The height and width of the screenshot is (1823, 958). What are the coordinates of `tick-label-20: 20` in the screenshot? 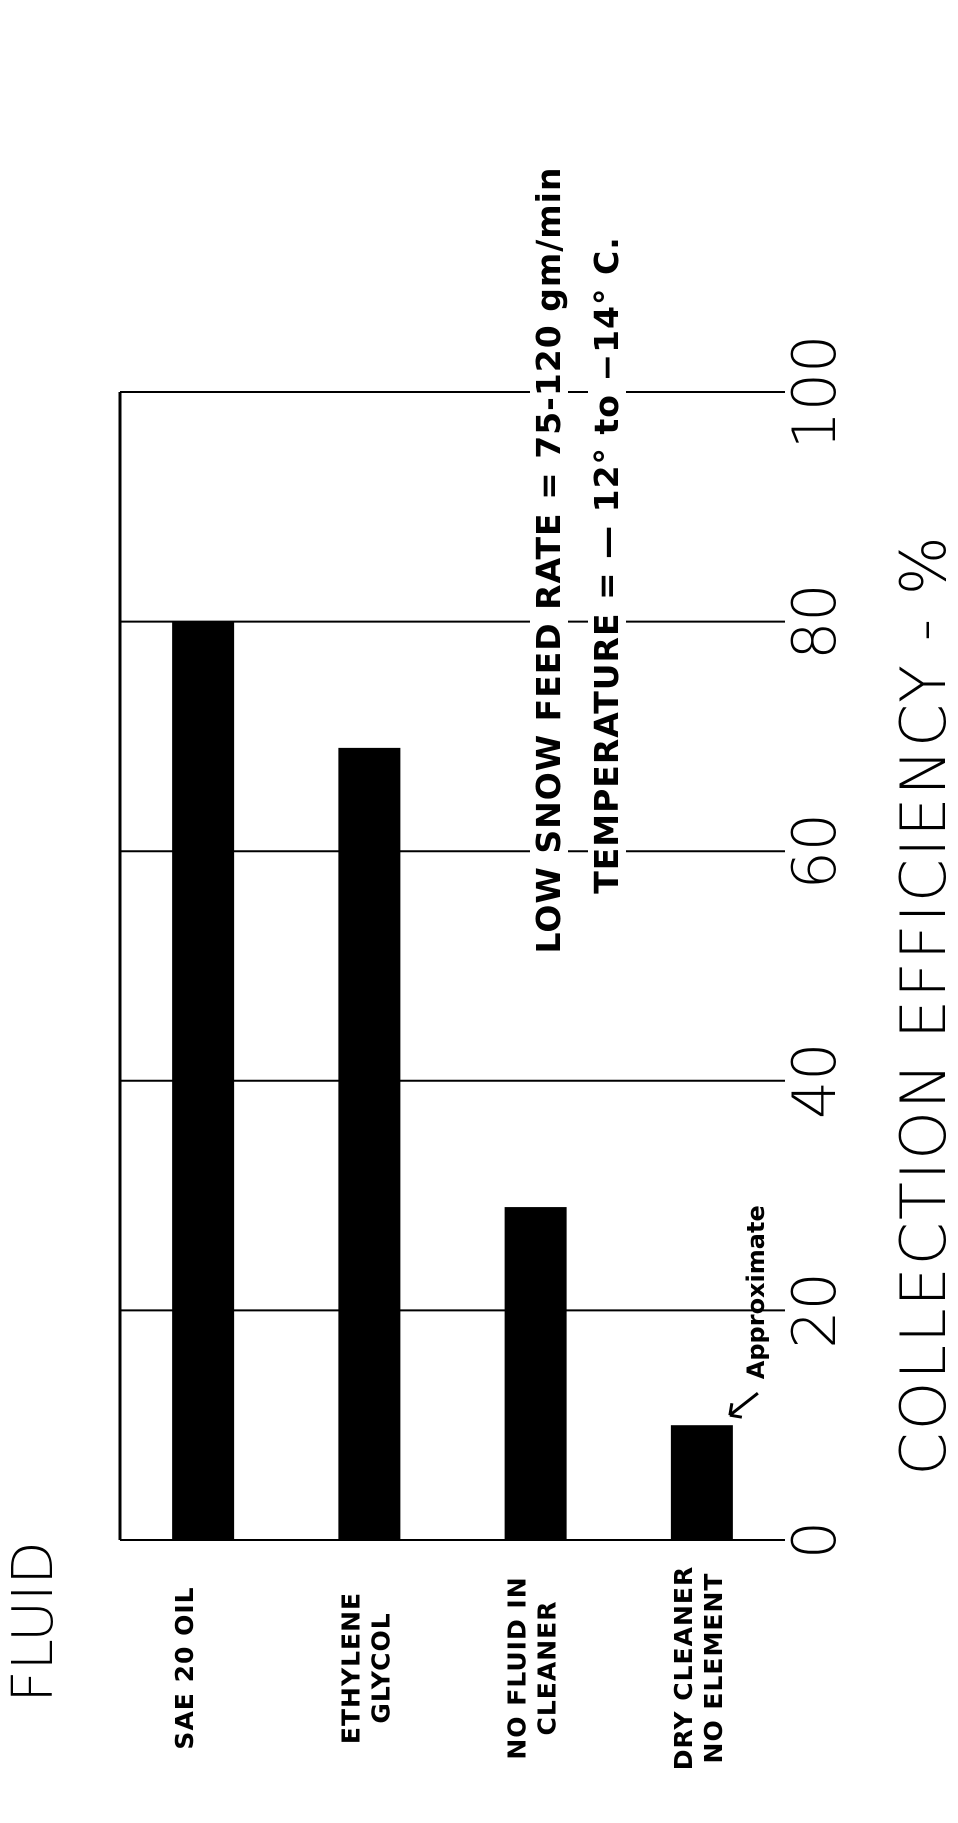 It's located at (815, 1310).